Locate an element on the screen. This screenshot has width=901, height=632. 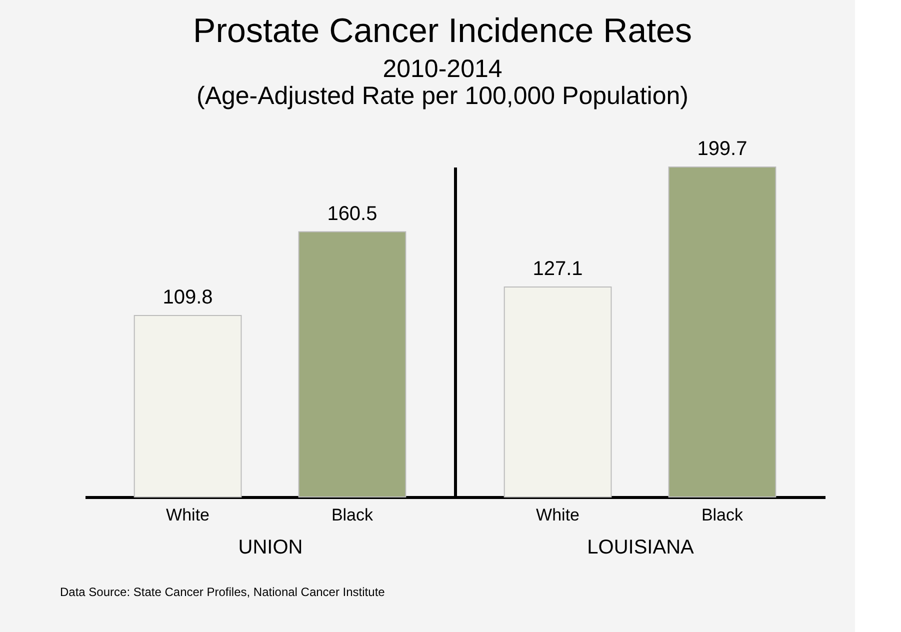
x-axis-title: UNION is located at coordinates (270, 547).